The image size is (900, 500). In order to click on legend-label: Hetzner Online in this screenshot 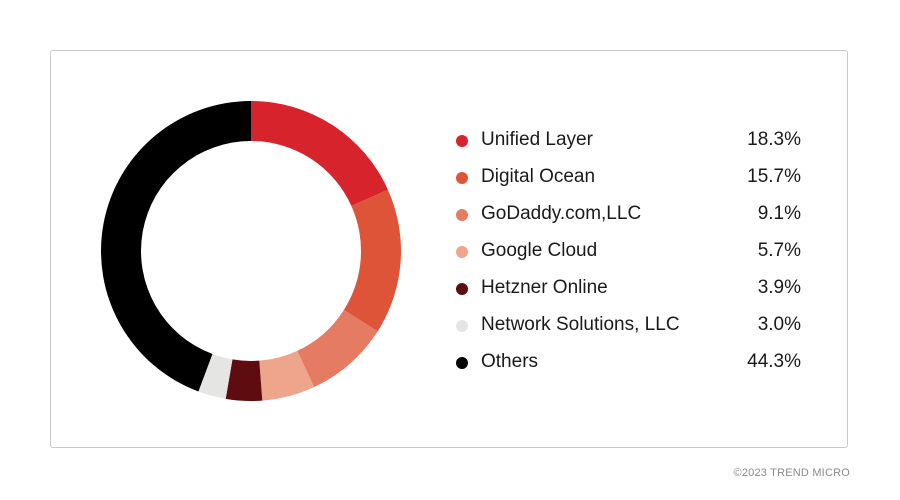, I will do `click(544, 287)`.